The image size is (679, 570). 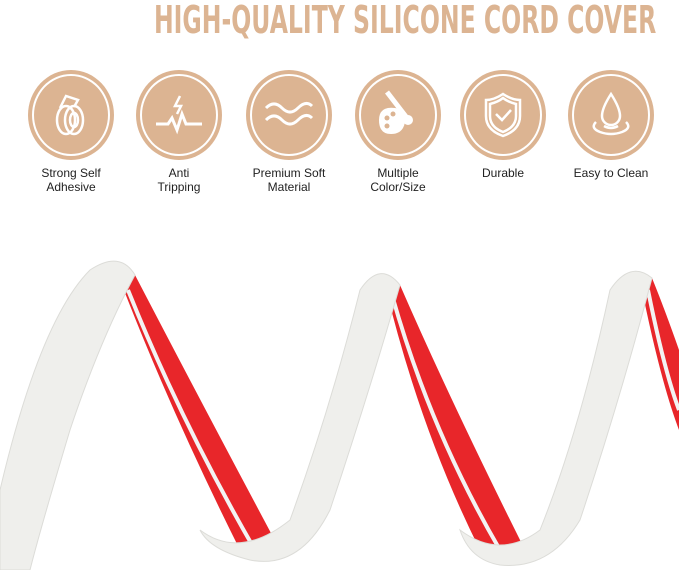 I want to click on feature-soft-material: Premium Soft Material, so click(x=289, y=132).